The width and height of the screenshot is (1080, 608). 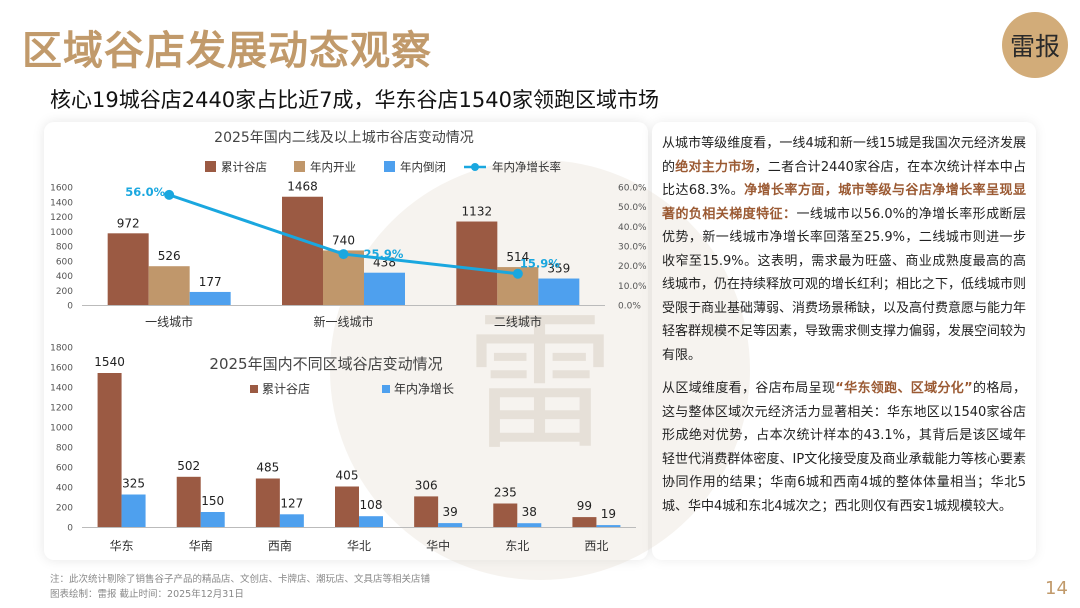 I want to click on body-text: ，二者合计2440家谷店，在本次统计样本中占比达68.3%。, so click(x=844, y=179).